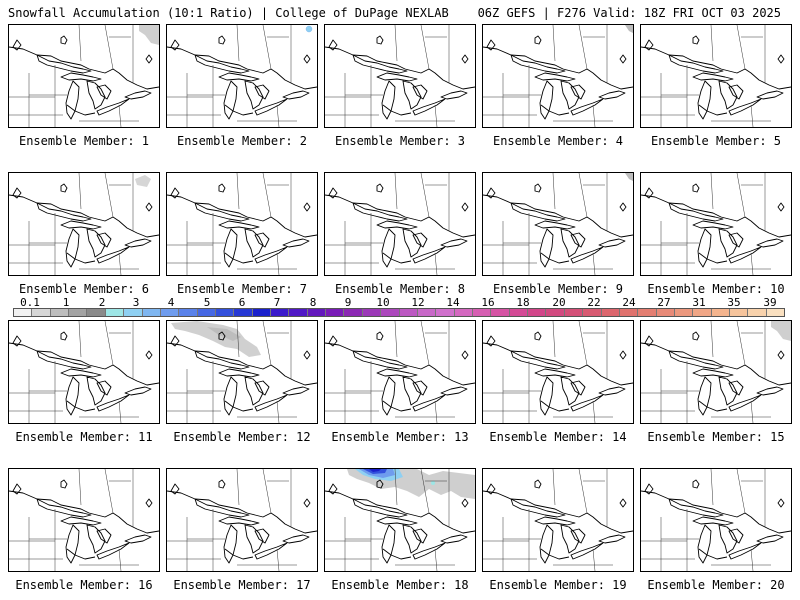  What do you see at coordinates (523, 302) in the screenshot?
I see `colorbar-tick-label: 18` at bounding box center [523, 302].